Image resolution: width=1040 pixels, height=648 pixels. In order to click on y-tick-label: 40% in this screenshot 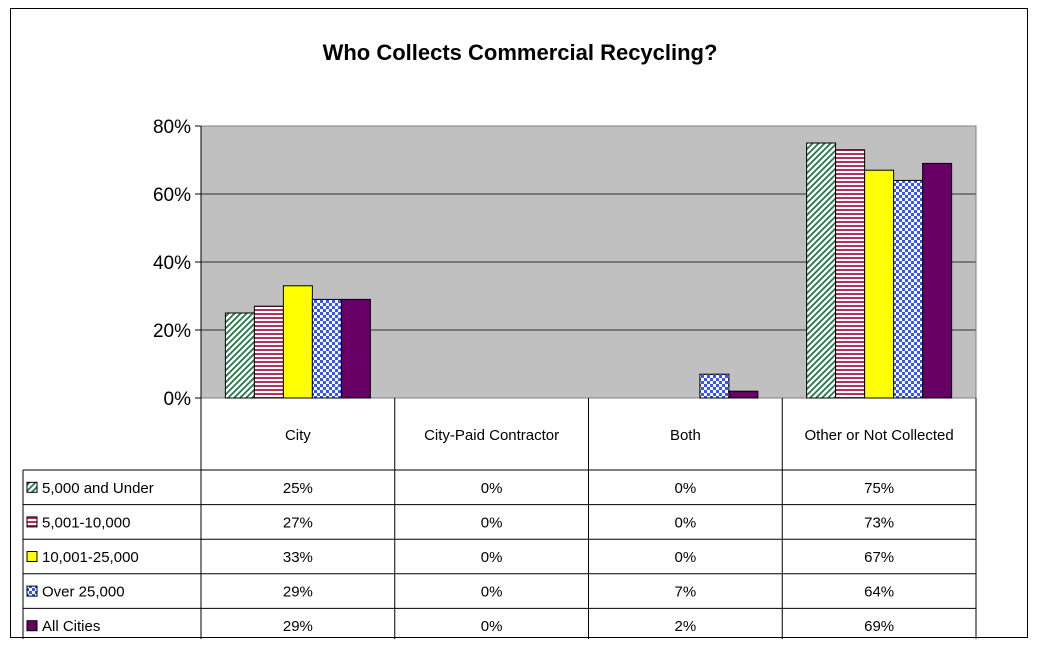, I will do `click(172, 263)`.